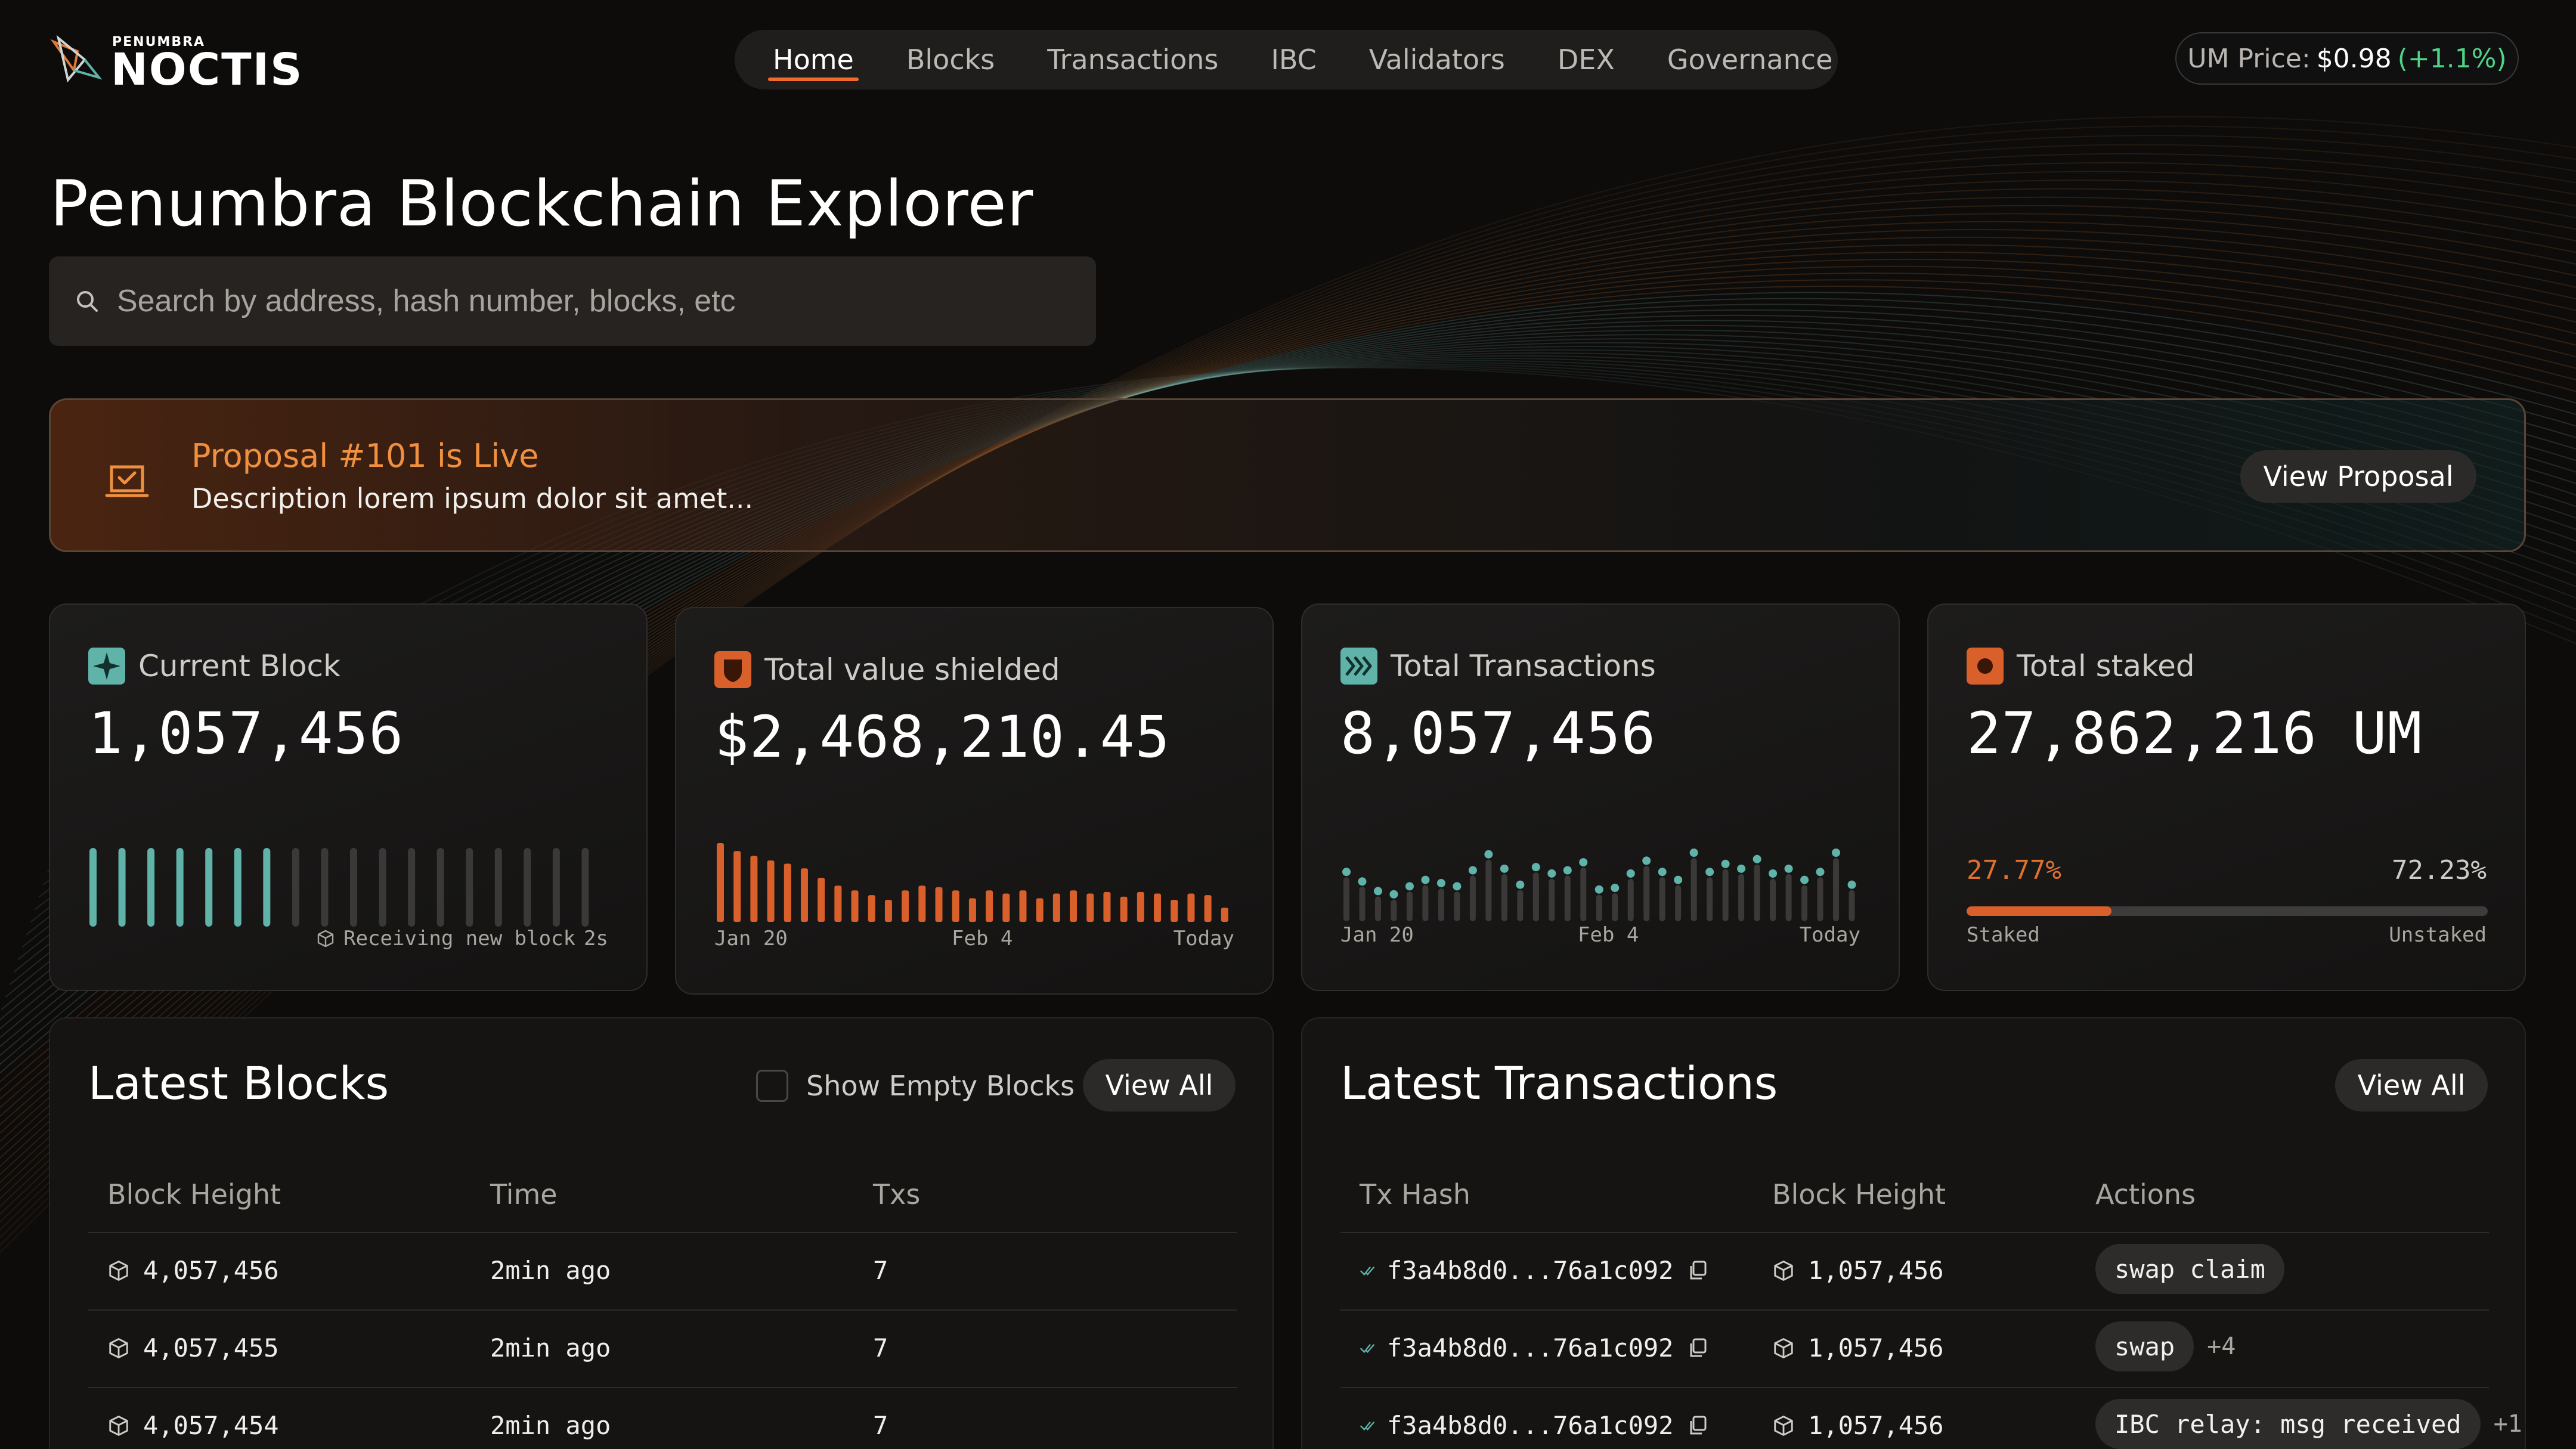  What do you see at coordinates (983, 939) in the screenshot?
I see `shielded-axis-mid: Feb 4` at bounding box center [983, 939].